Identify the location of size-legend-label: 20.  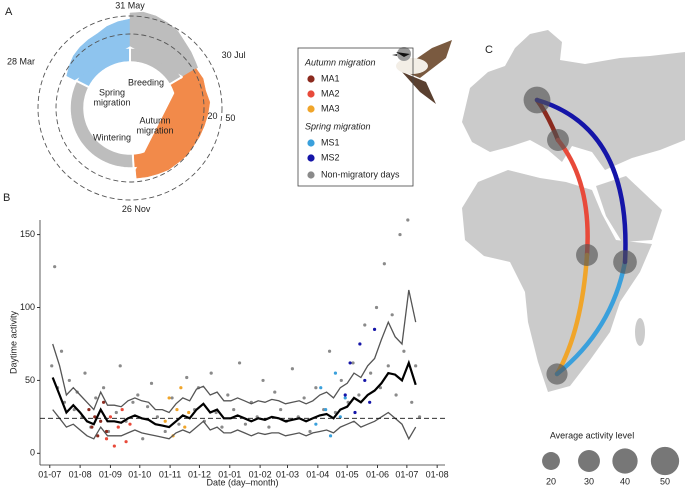
(551, 481).